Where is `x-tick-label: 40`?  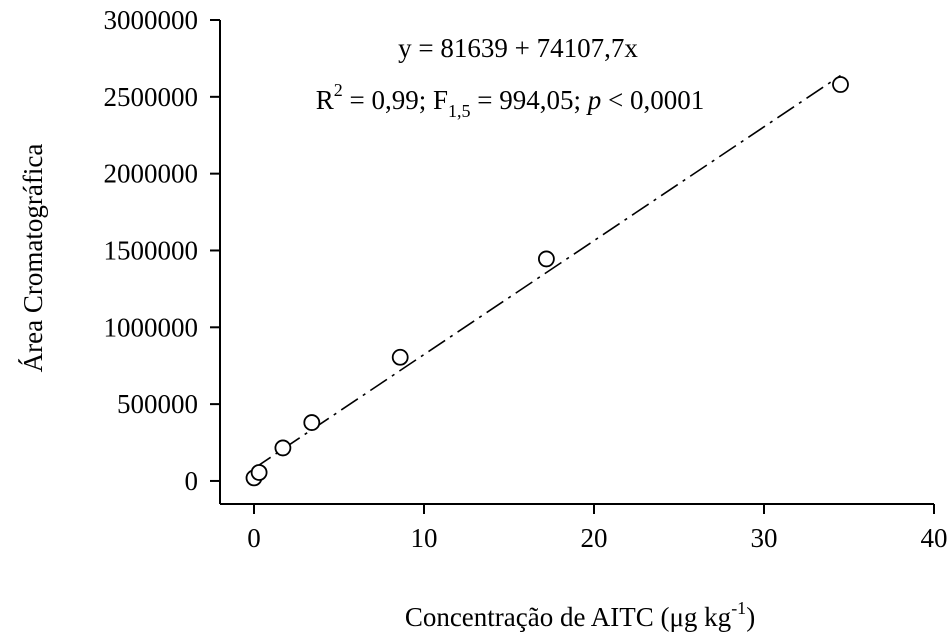 x-tick-label: 40 is located at coordinates (934, 538).